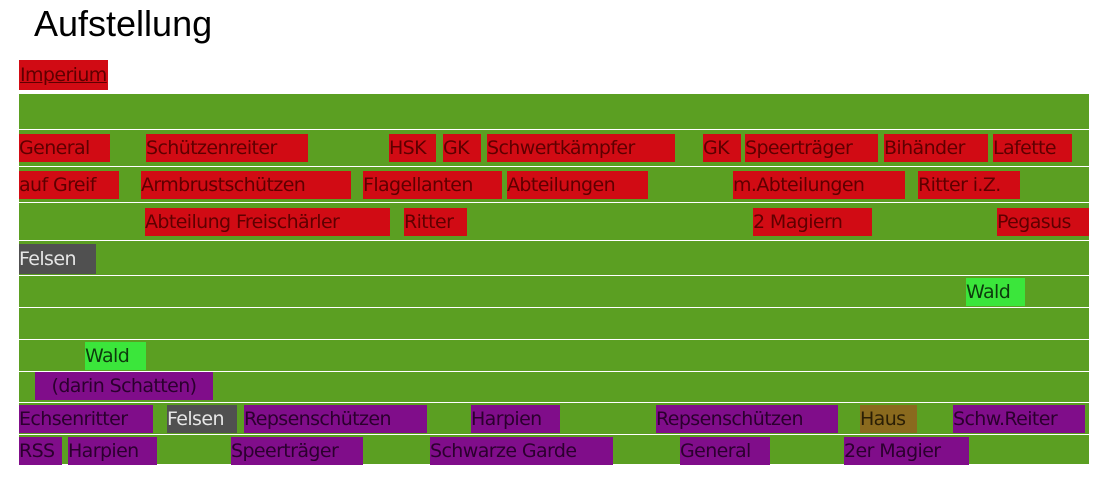 This screenshot has height=486, width=1100. Describe the element at coordinates (819, 185) in the screenshot. I see `unit-m-abteilungen: m.Abteilungen` at that location.